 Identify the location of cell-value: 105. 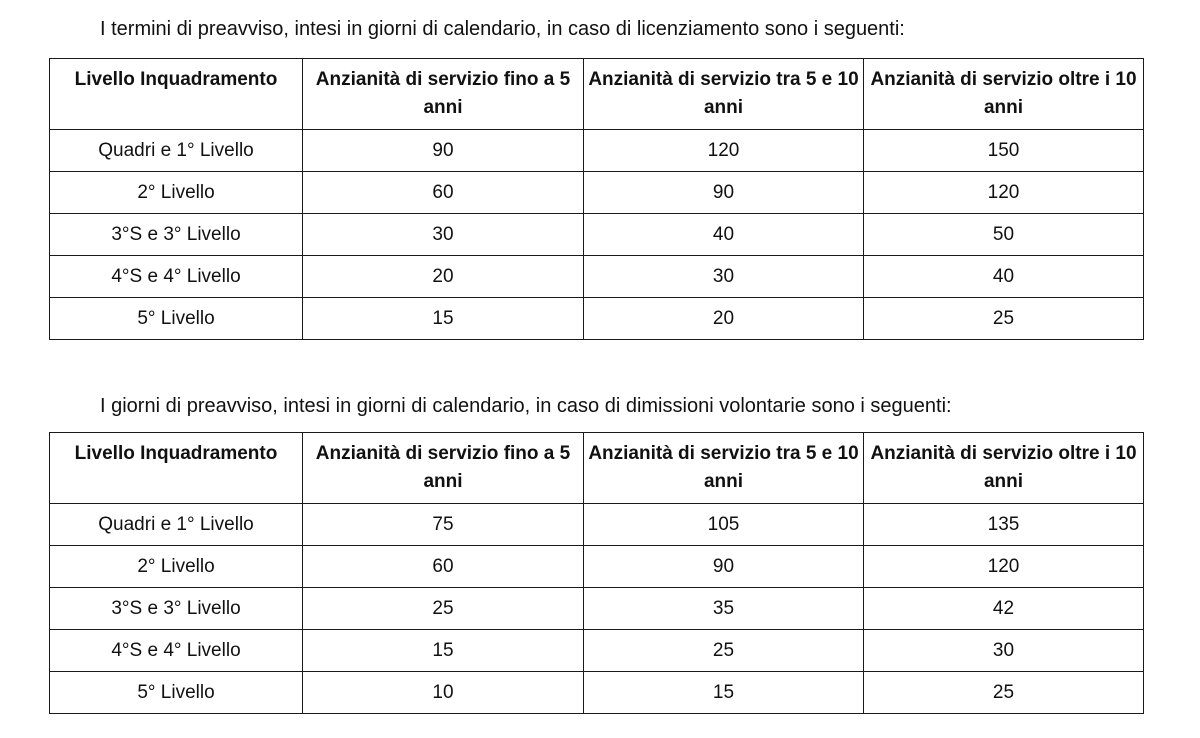
(723, 524).